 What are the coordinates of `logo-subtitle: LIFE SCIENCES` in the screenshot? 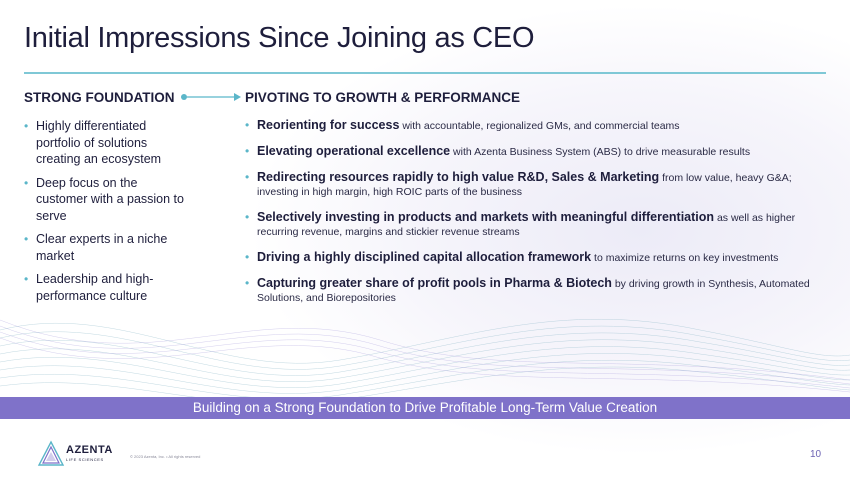 It's located at (85, 459).